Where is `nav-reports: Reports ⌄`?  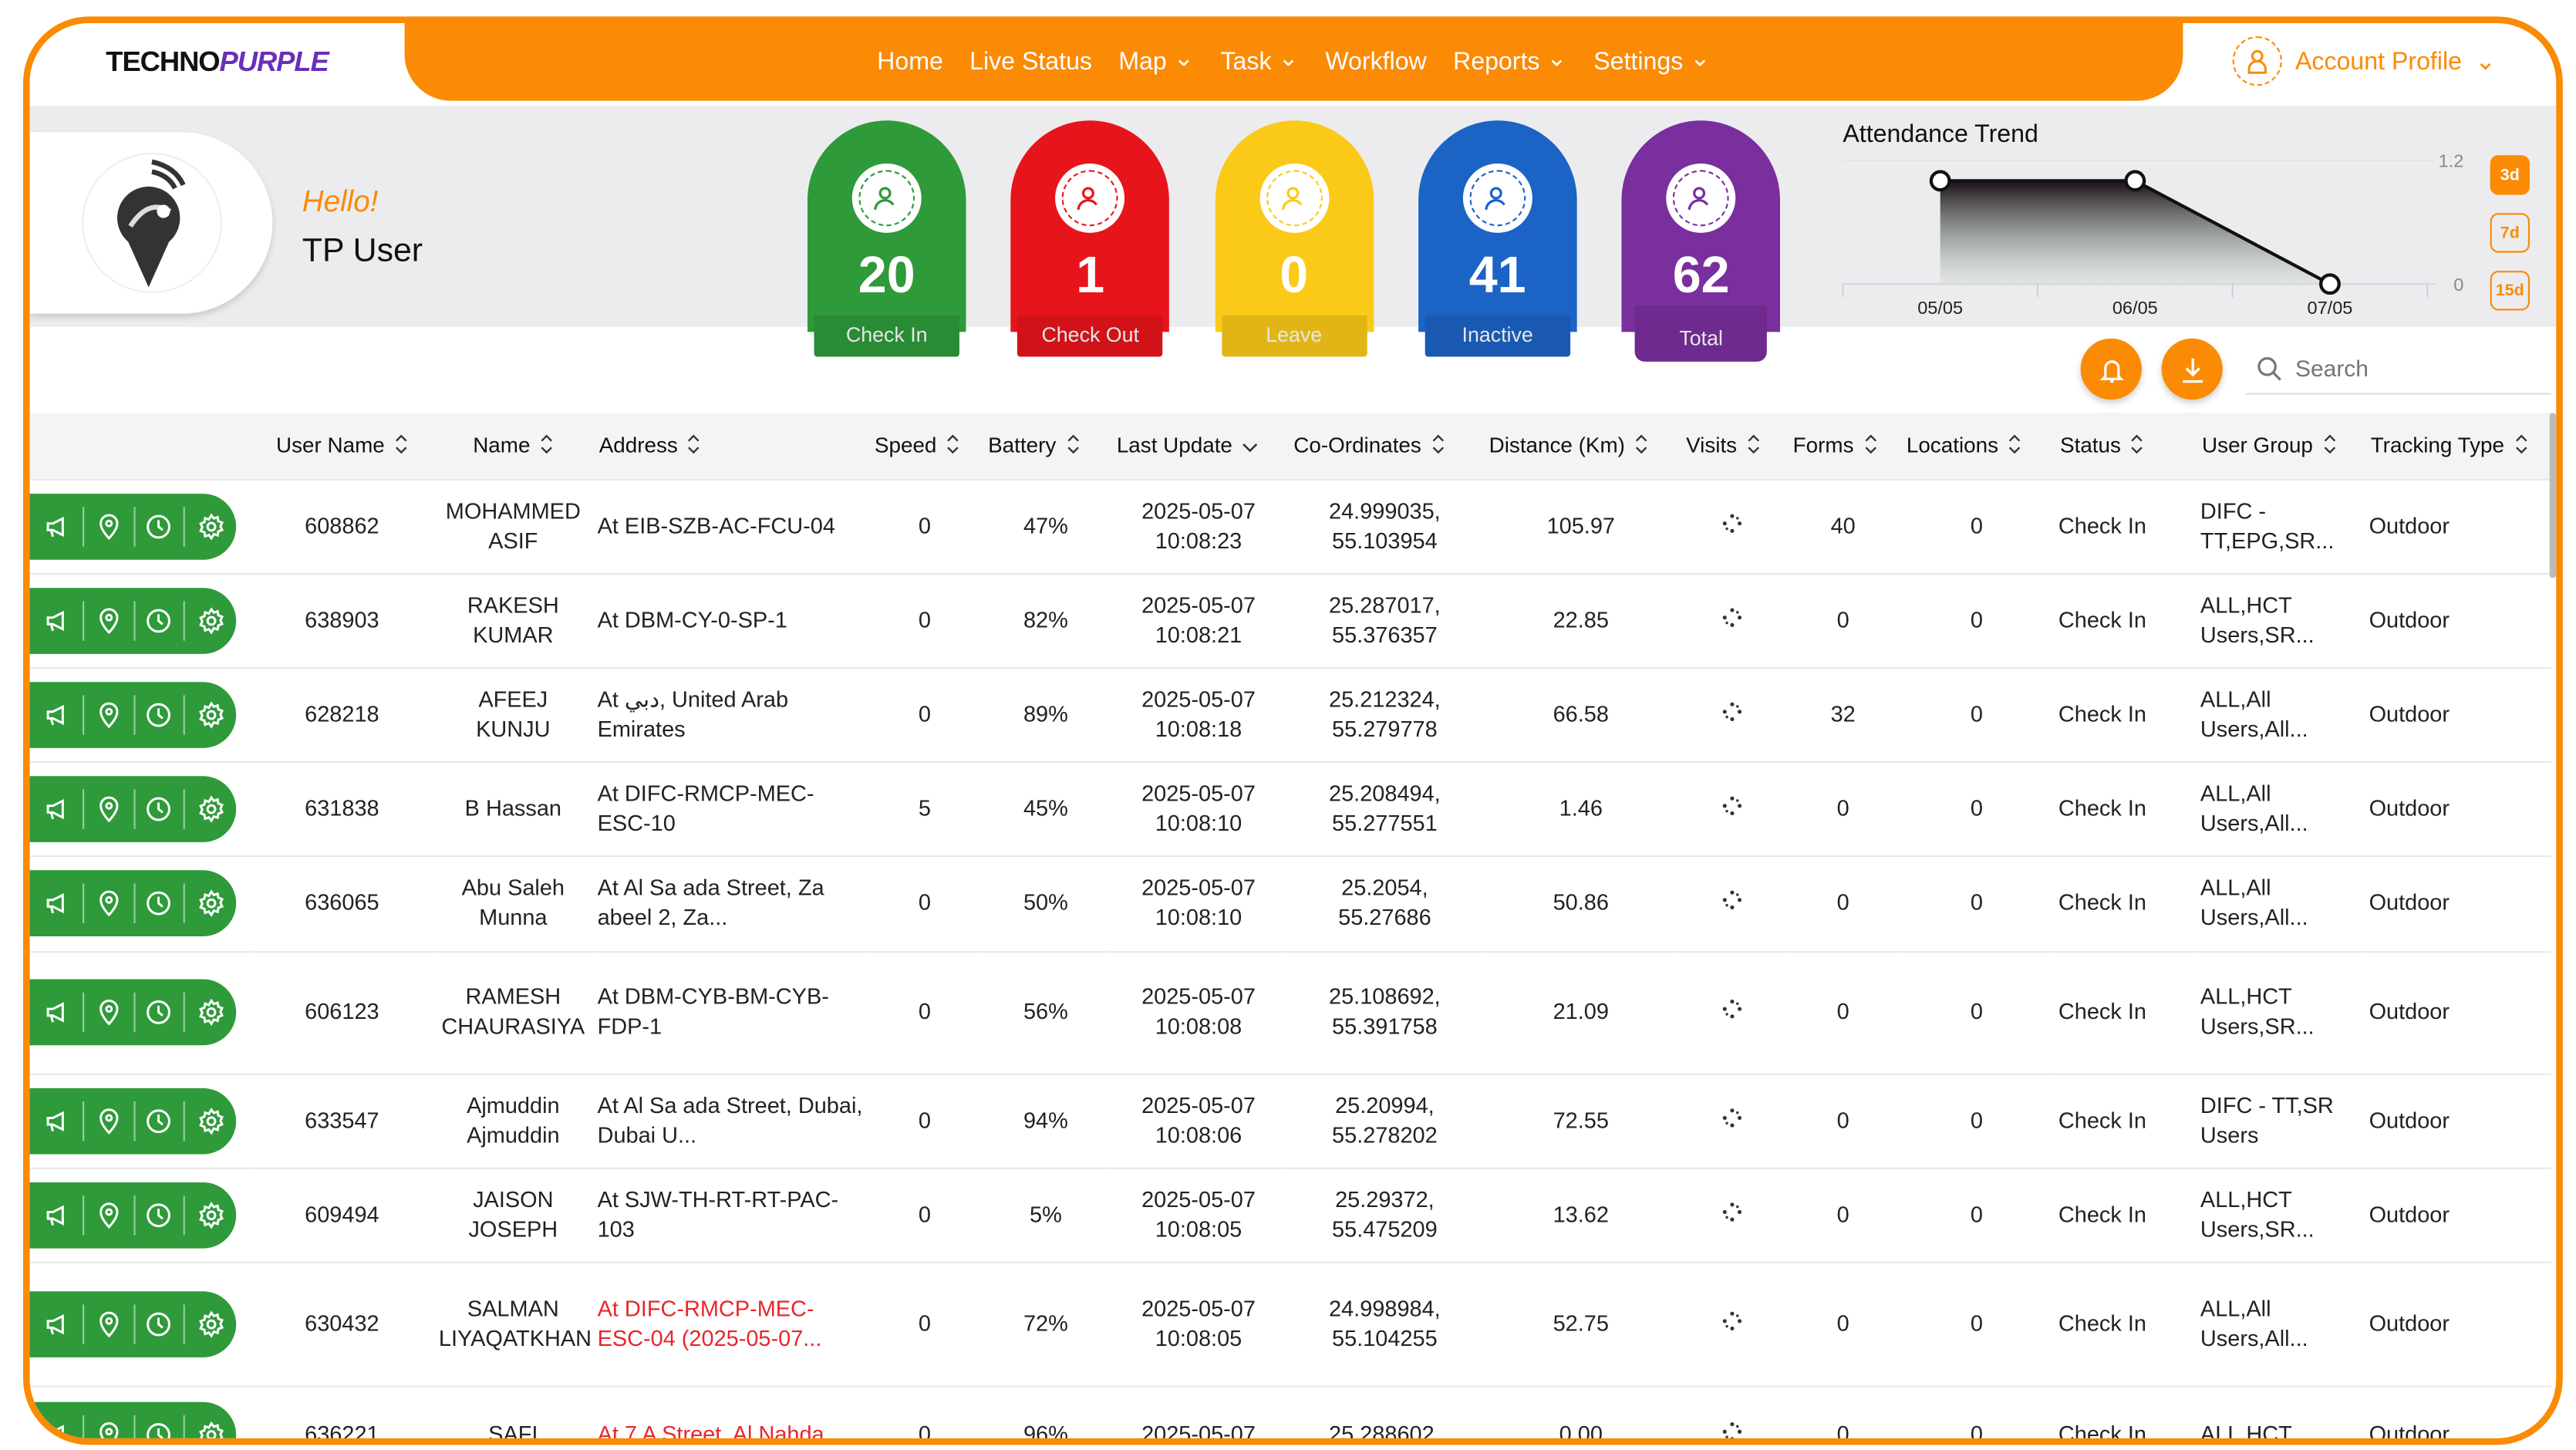 nav-reports: Reports ⌄ is located at coordinates (1510, 60).